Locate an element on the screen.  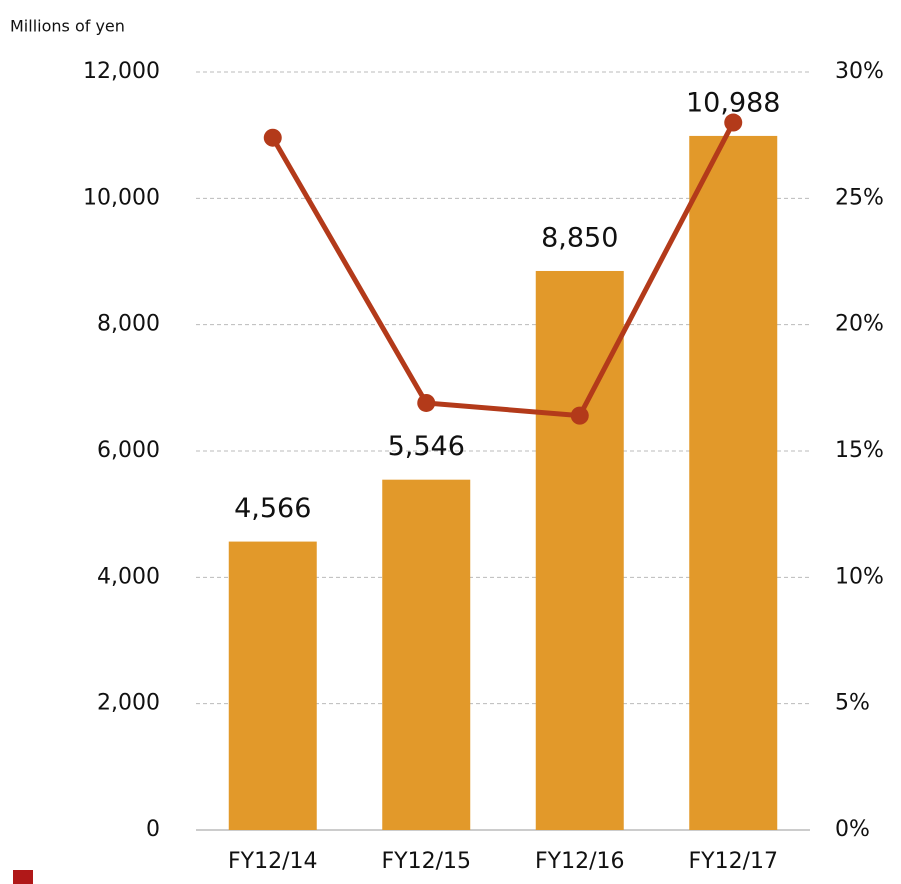
value-label: 10,988 is located at coordinates (733, 102).